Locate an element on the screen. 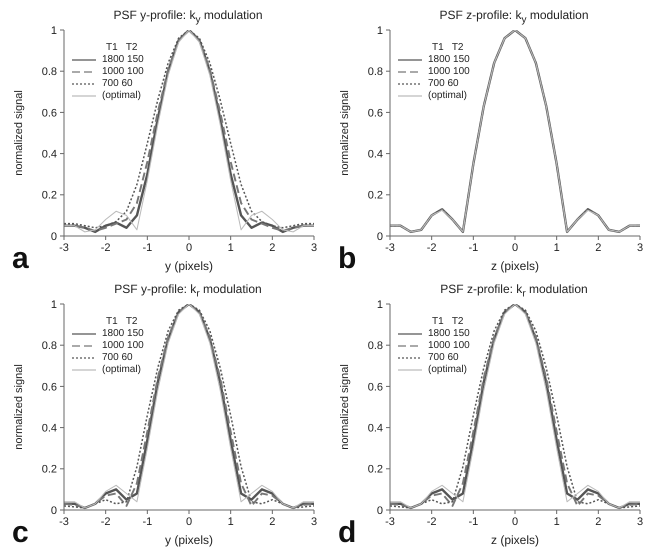  text: c is located at coordinates (20, 532).